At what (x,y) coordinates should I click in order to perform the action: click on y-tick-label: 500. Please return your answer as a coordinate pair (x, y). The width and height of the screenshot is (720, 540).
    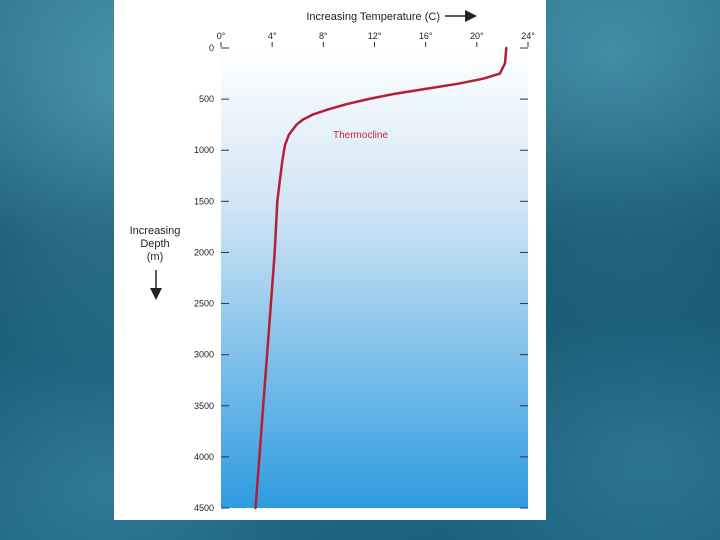
    Looking at the image, I should click on (206, 99).